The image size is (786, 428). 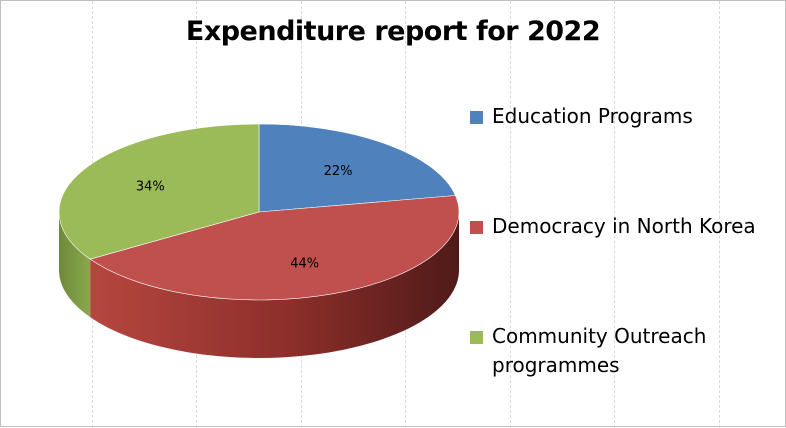 I want to click on legend-label: Community Outreach programmes, so click(x=599, y=350).